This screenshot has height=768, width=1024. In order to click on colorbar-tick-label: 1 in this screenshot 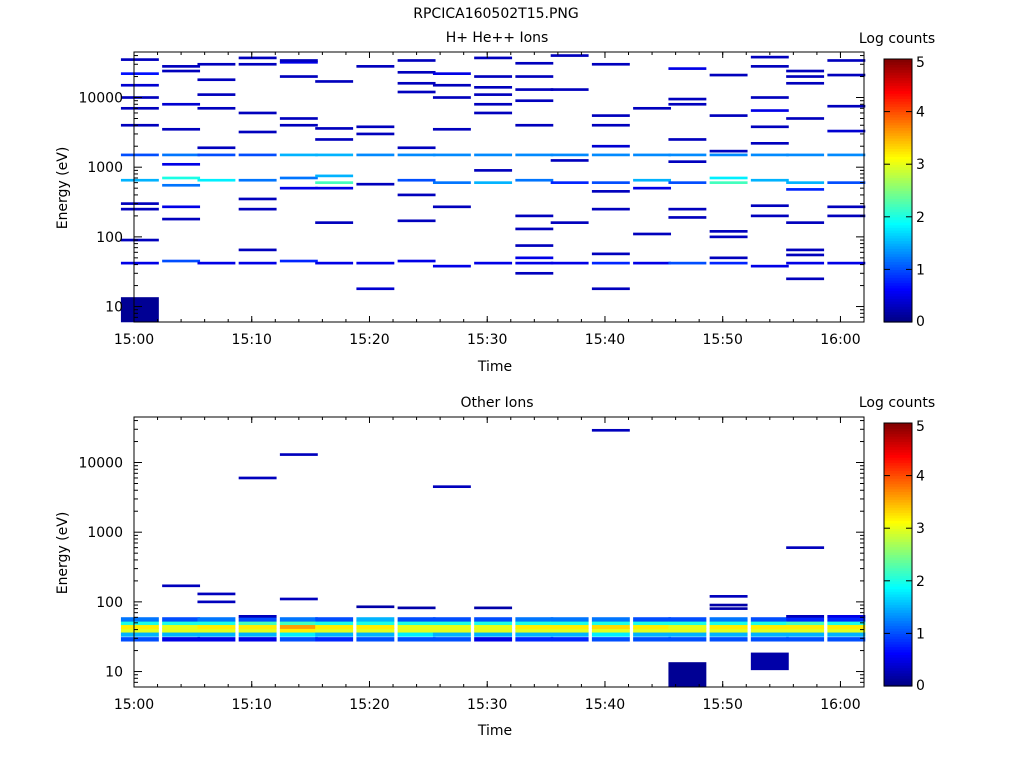, I will do `click(920, 270)`.